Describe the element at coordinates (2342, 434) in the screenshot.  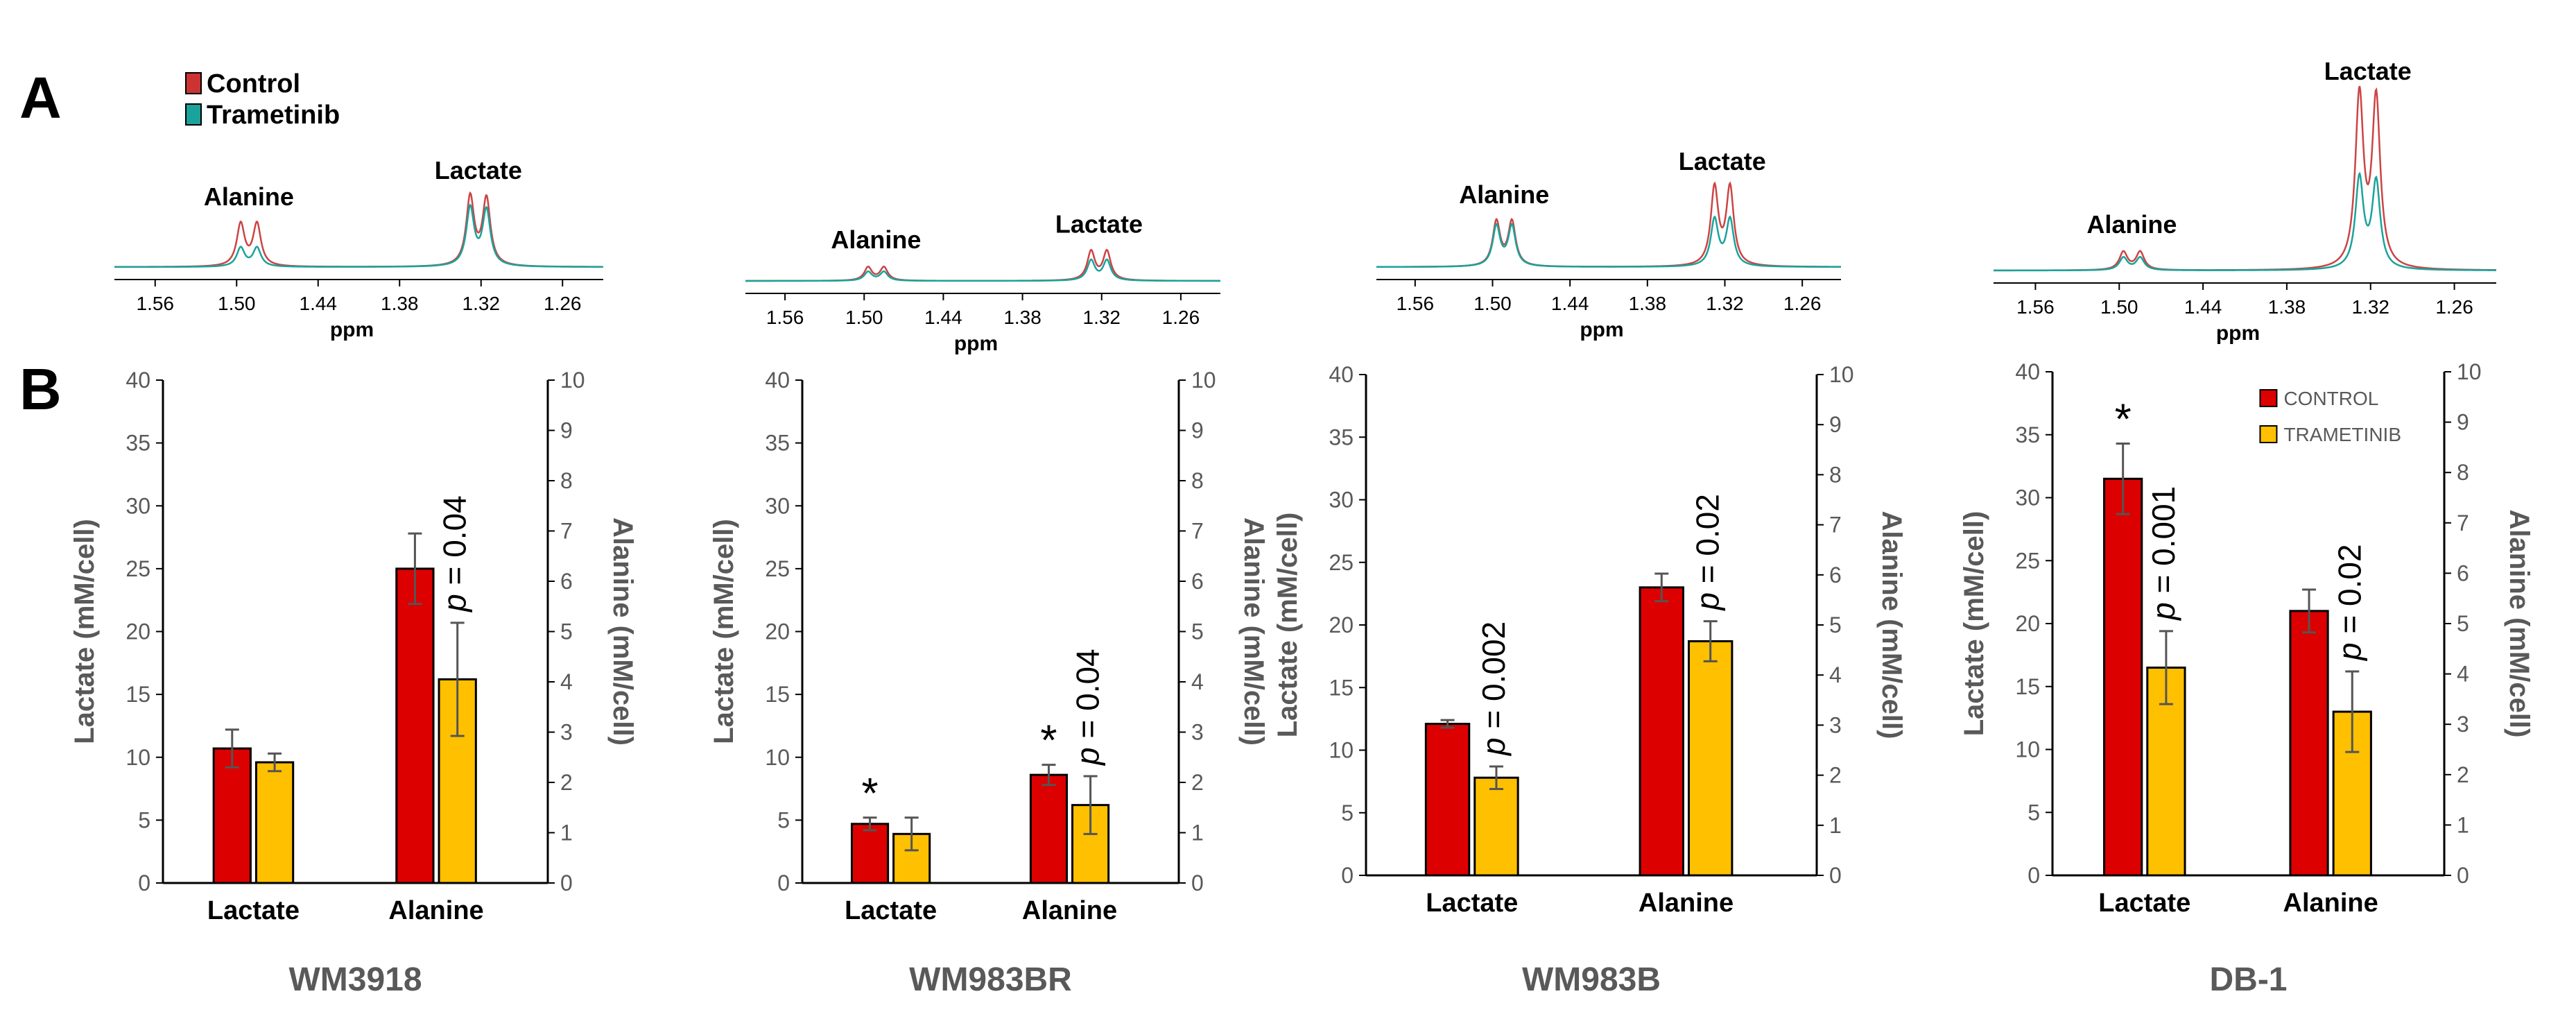
I see `legend-label-trametinib: TRAMETINIB` at that location.